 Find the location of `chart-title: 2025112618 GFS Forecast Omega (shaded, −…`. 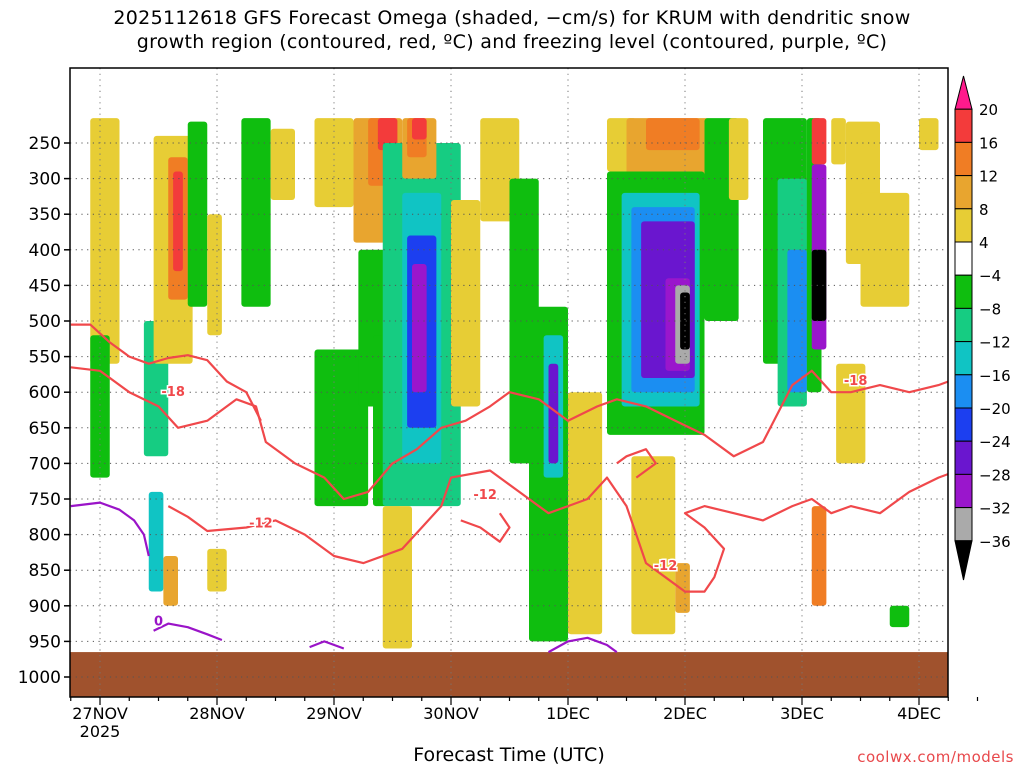

chart-title: 2025112618 GFS Forecast Omega (shaded, −… is located at coordinates (512, 30).